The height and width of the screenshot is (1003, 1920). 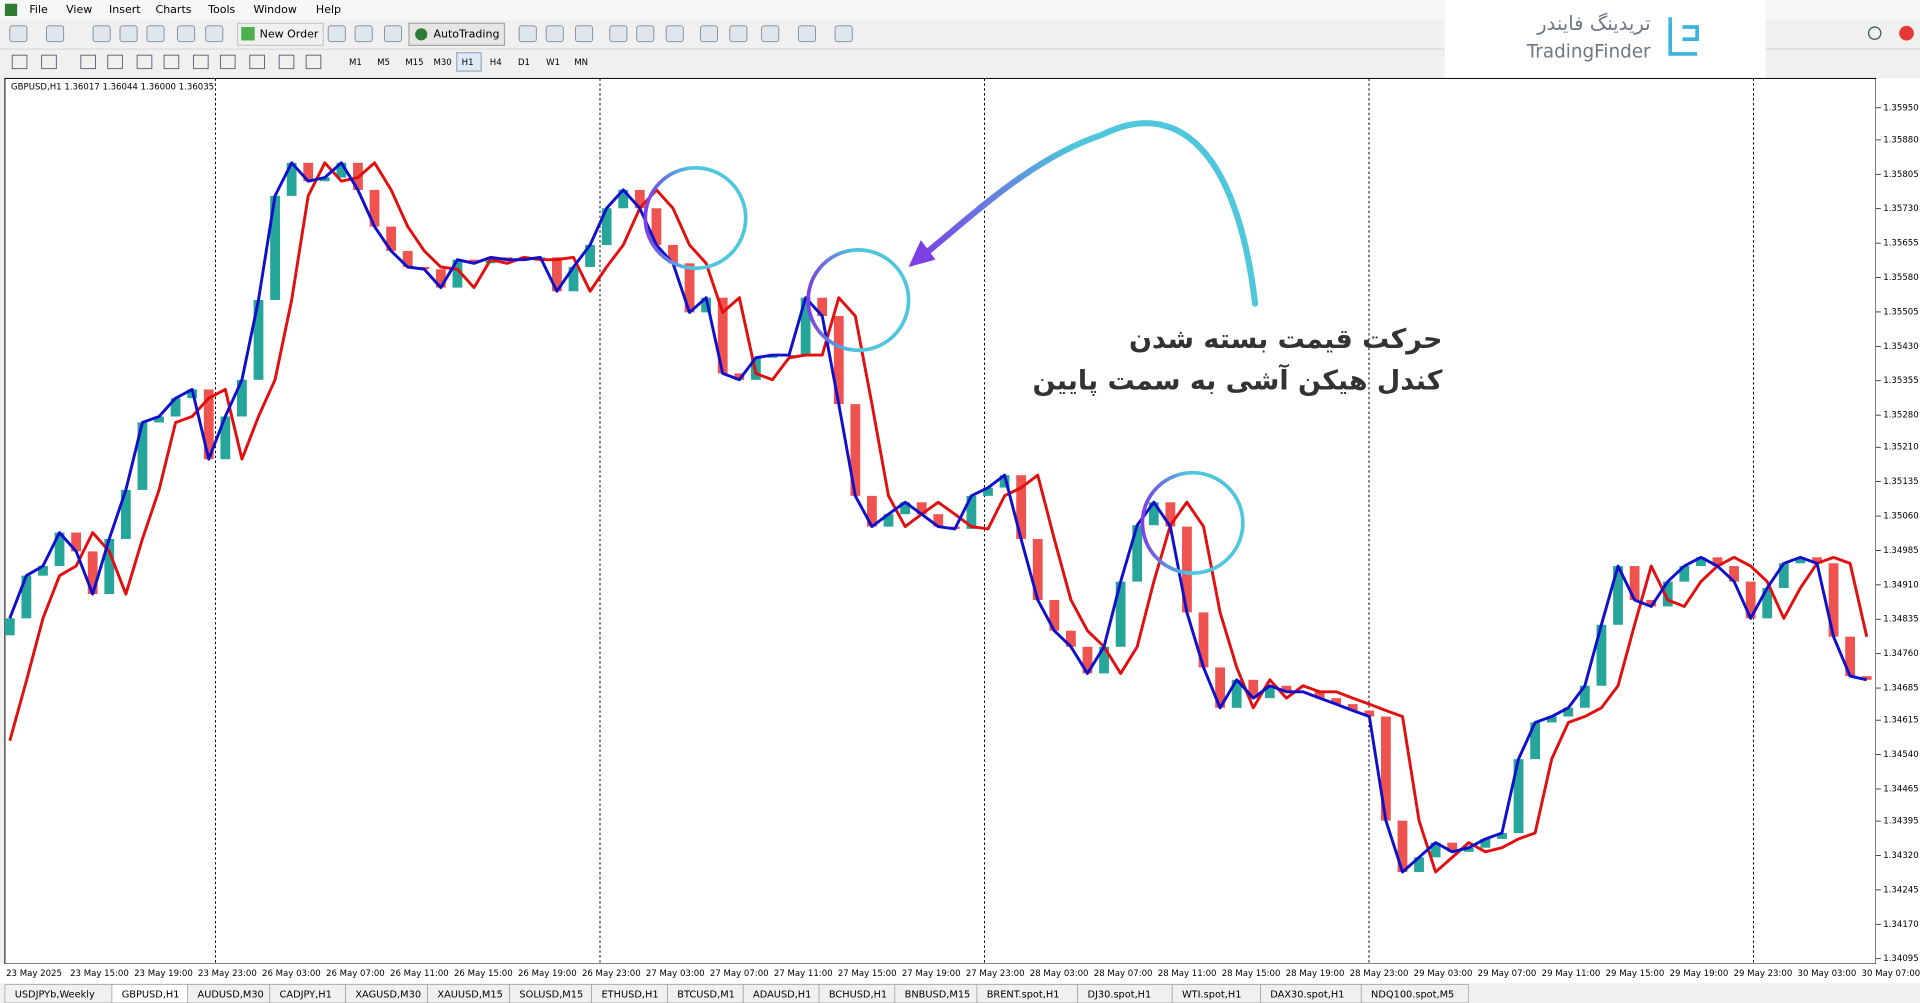 What do you see at coordinates (858, 994) in the screenshot?
I see `tab-label: BCHUSD,H1` at bounding box center [858, 994].